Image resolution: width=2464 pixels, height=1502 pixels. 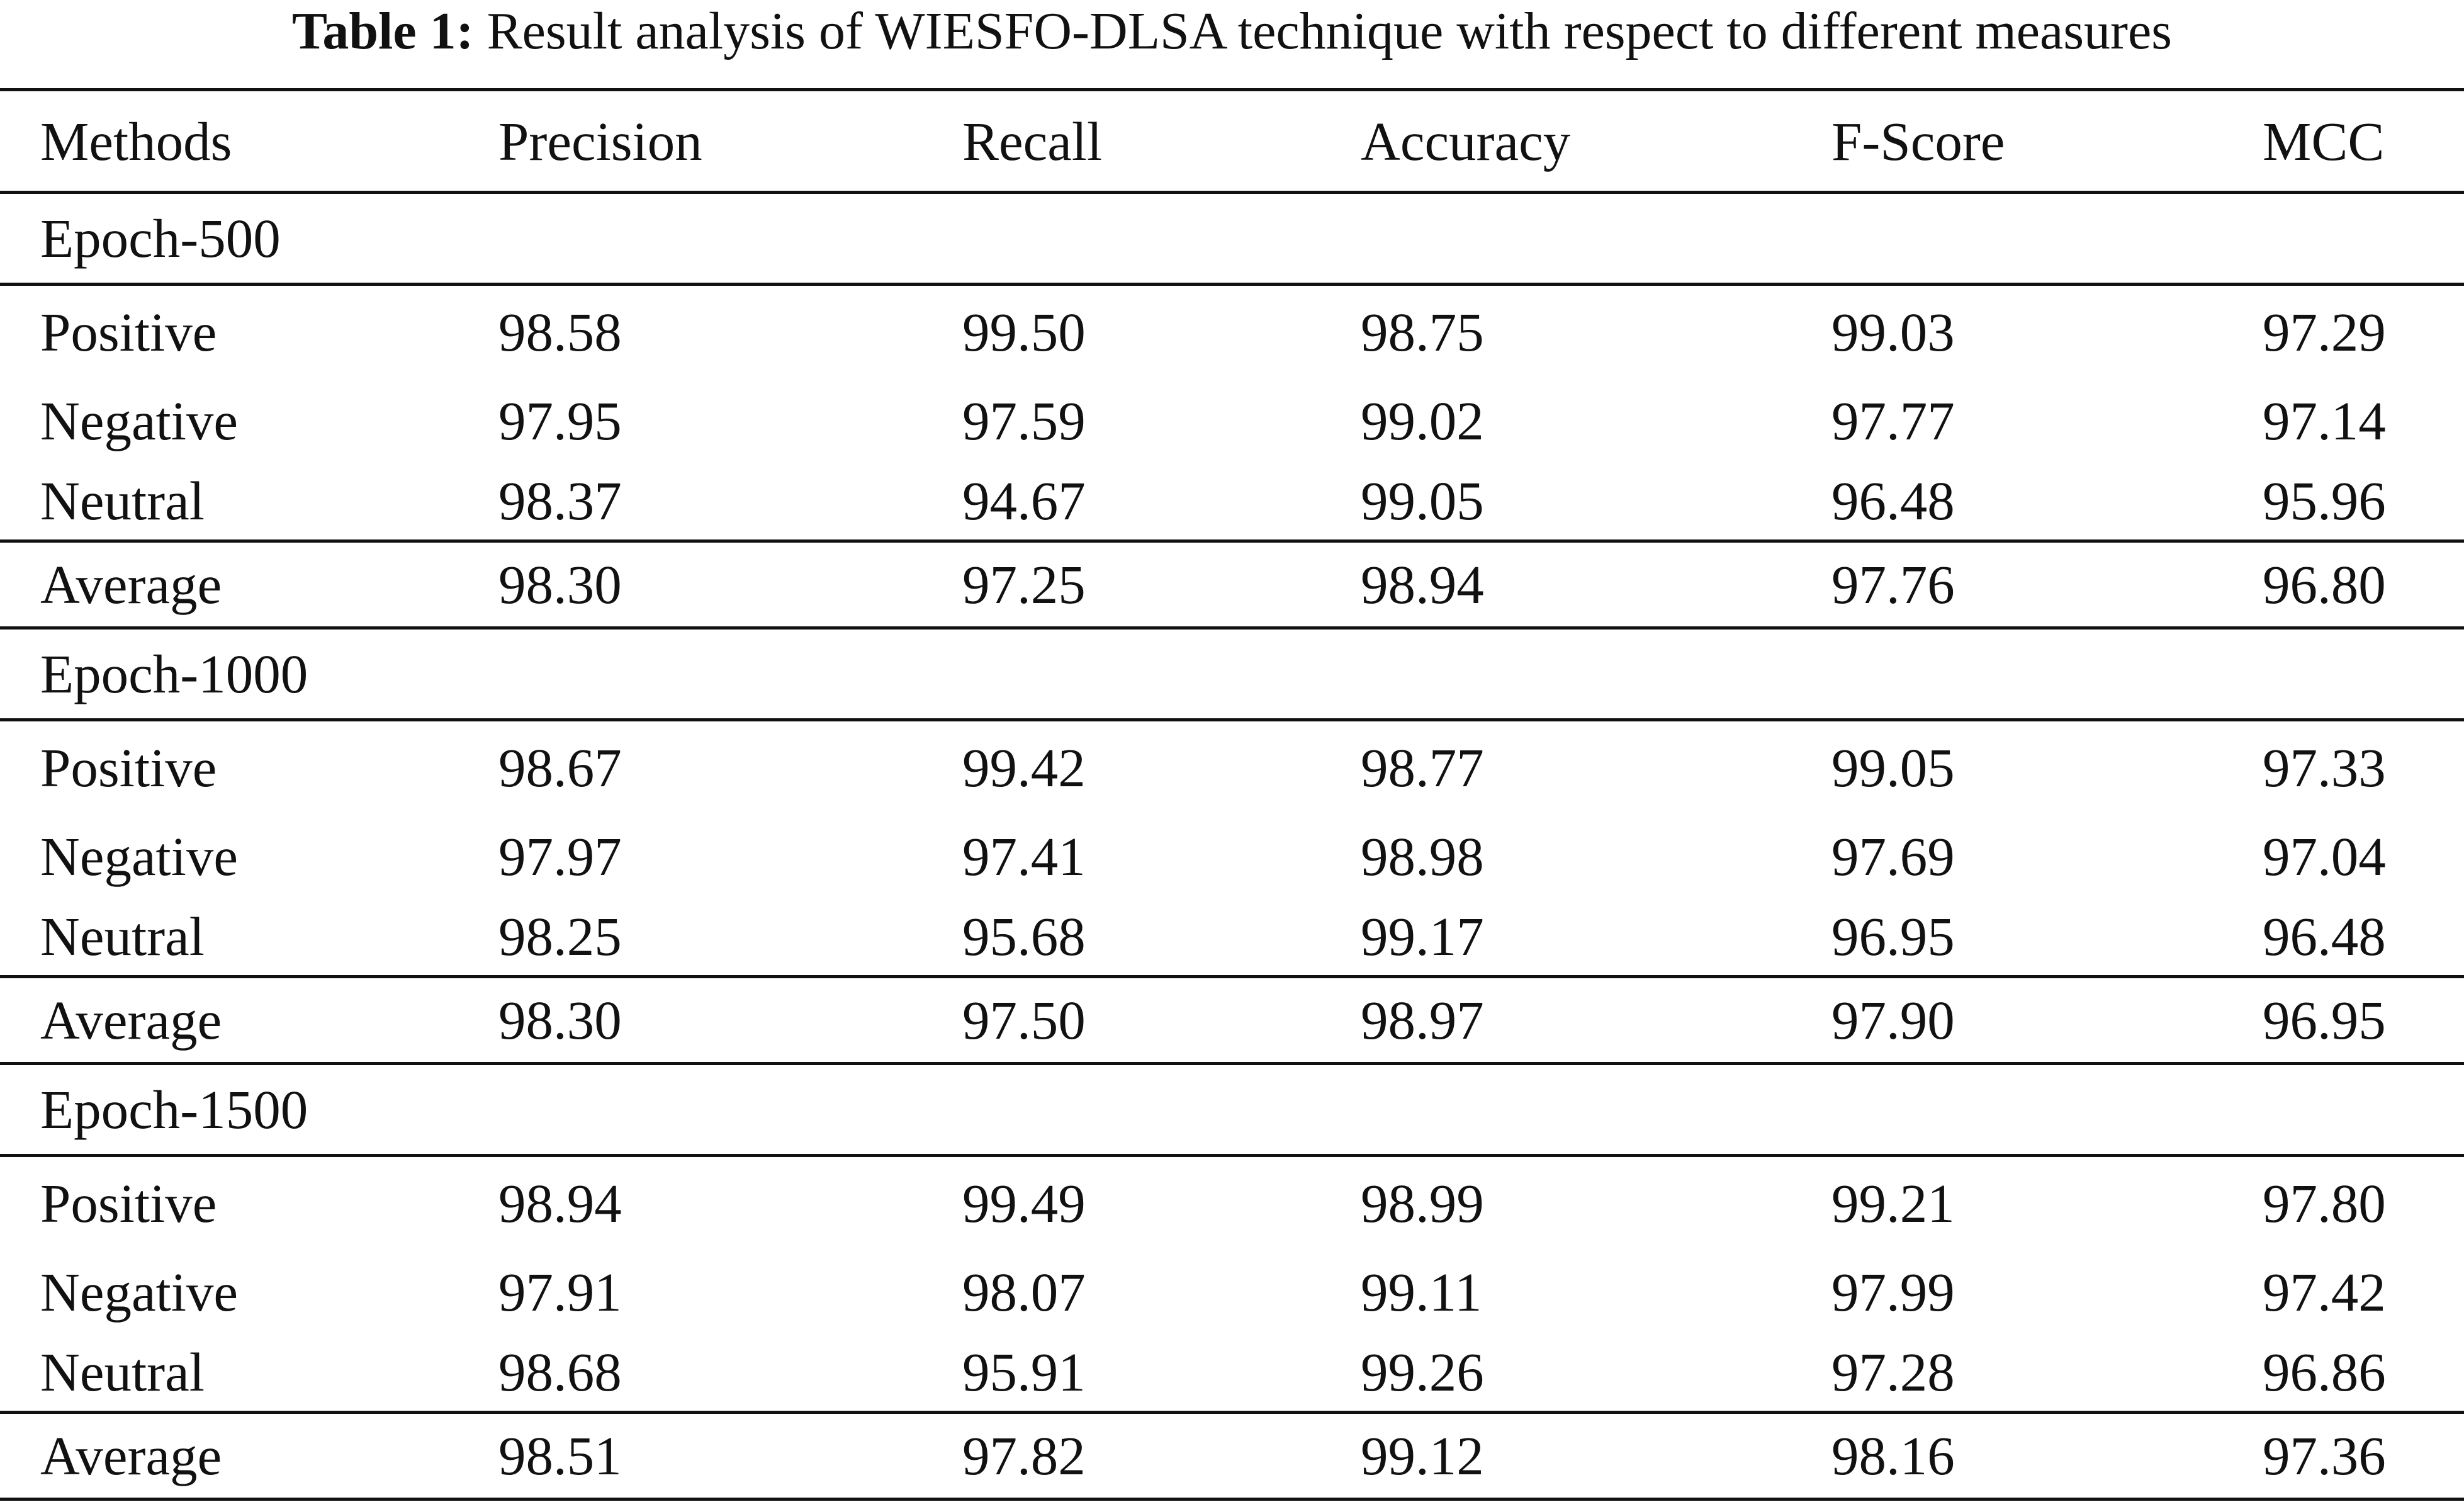 I want to click on cell-mcc: 97.14, so click(x=2324, y=420).